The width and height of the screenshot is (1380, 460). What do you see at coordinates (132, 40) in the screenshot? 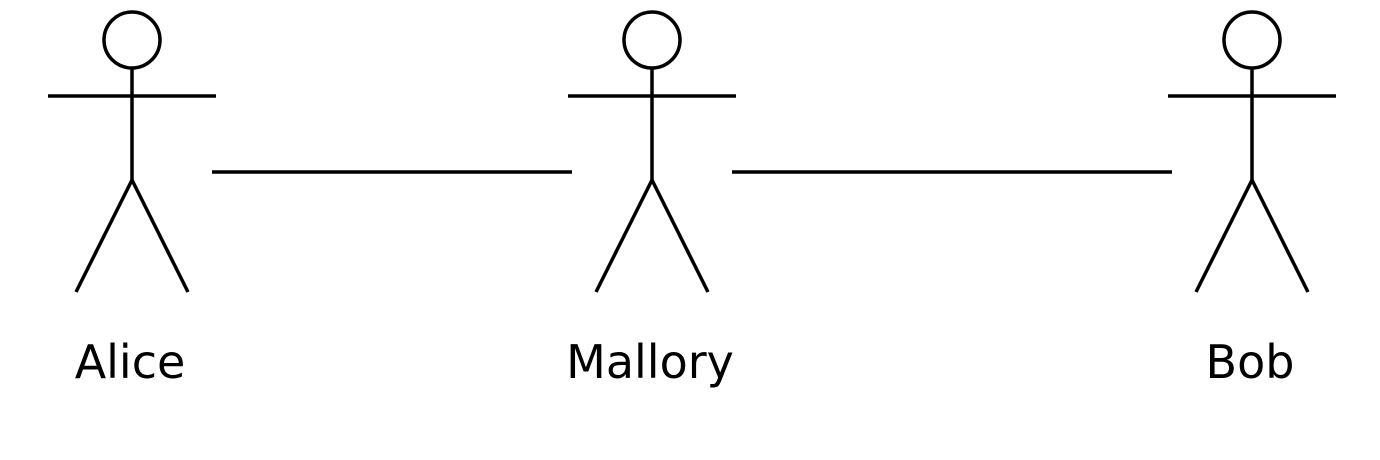
I see `actor-alice-head` at bounding box center [132, 40].